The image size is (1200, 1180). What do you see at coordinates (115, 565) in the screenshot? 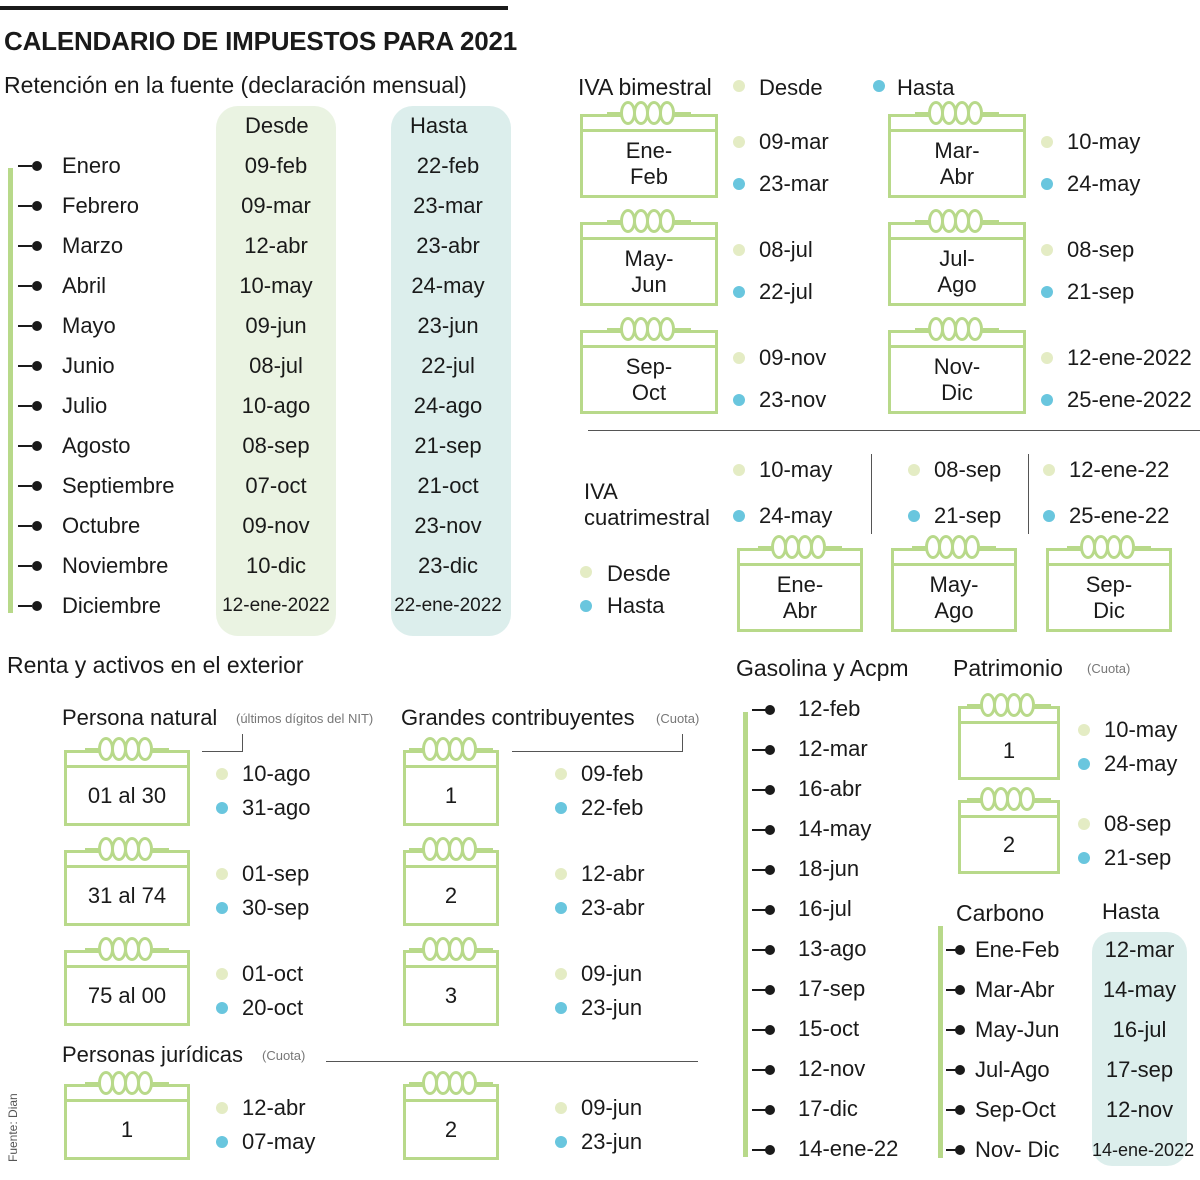
I see `month-label: Noviembre` at bounding box center [115, 565].